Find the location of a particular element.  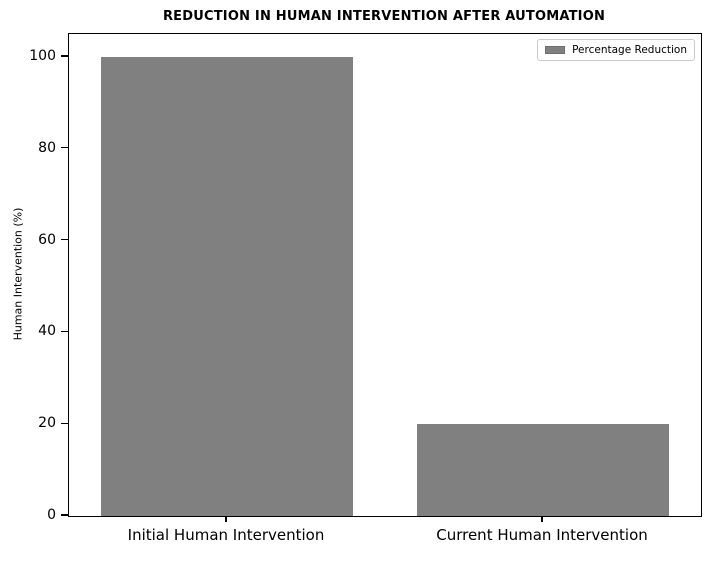

y-tick-label: 20 is located at coordinates (47, 423).